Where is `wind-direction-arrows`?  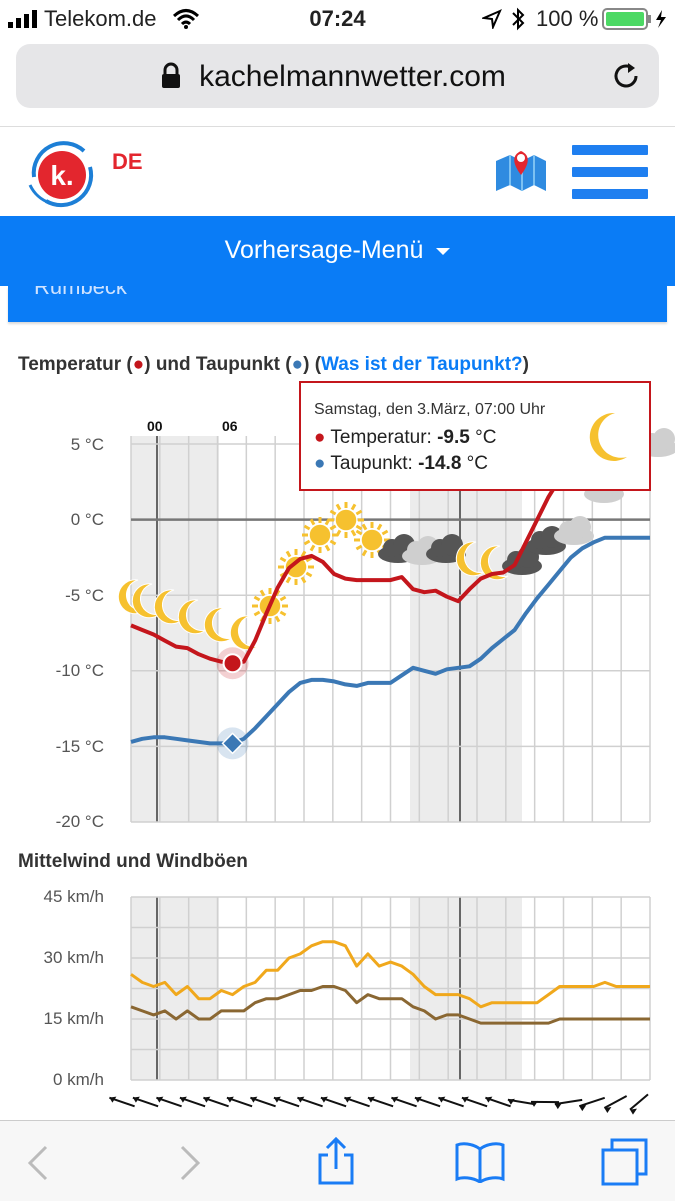 wind-direction-arrows is located at coordinates (378, 1104).